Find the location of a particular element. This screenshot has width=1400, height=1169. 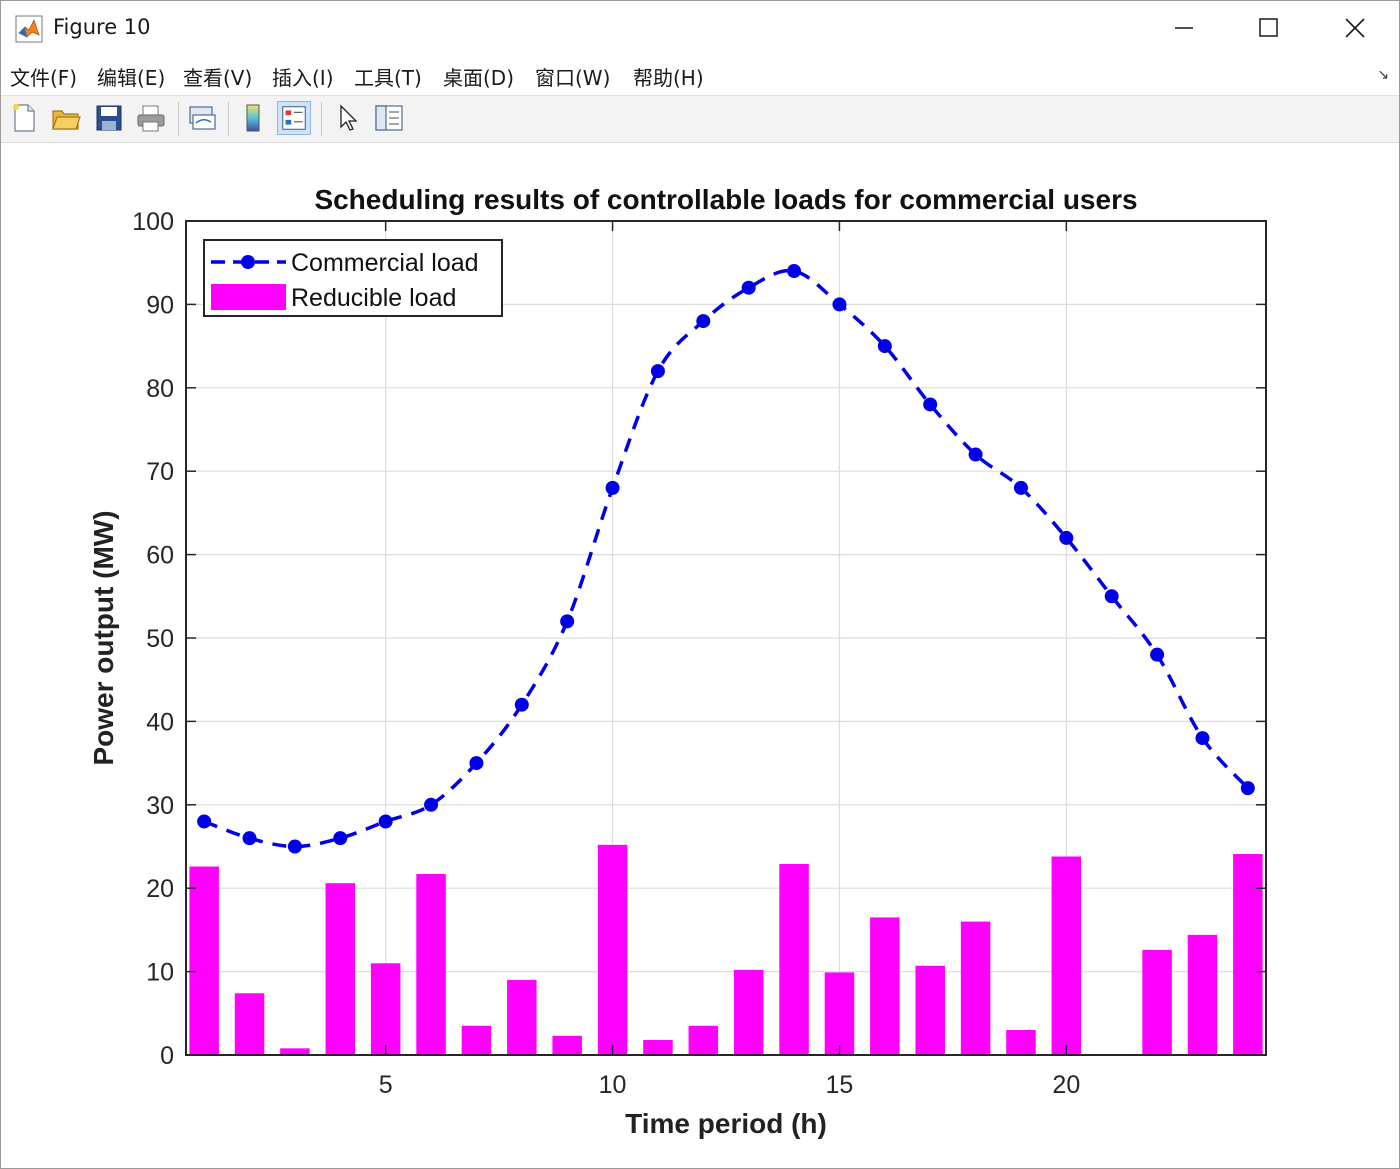

maximize-button is located at coordinates (1269, 27).